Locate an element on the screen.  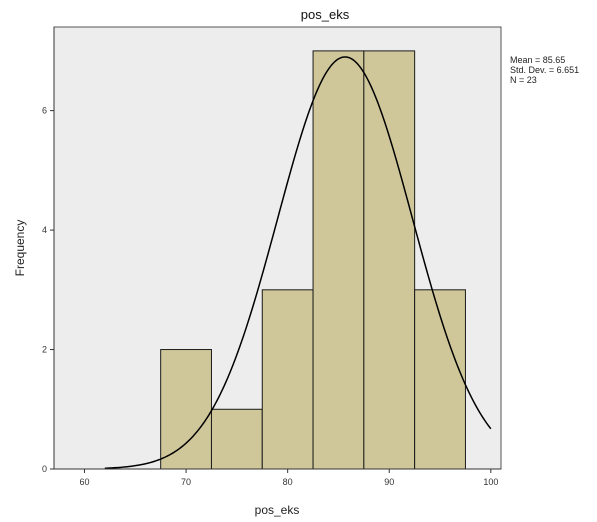
stats-std-dev: Std. Dev. = 6.651 is located at coordinates (545, 70).